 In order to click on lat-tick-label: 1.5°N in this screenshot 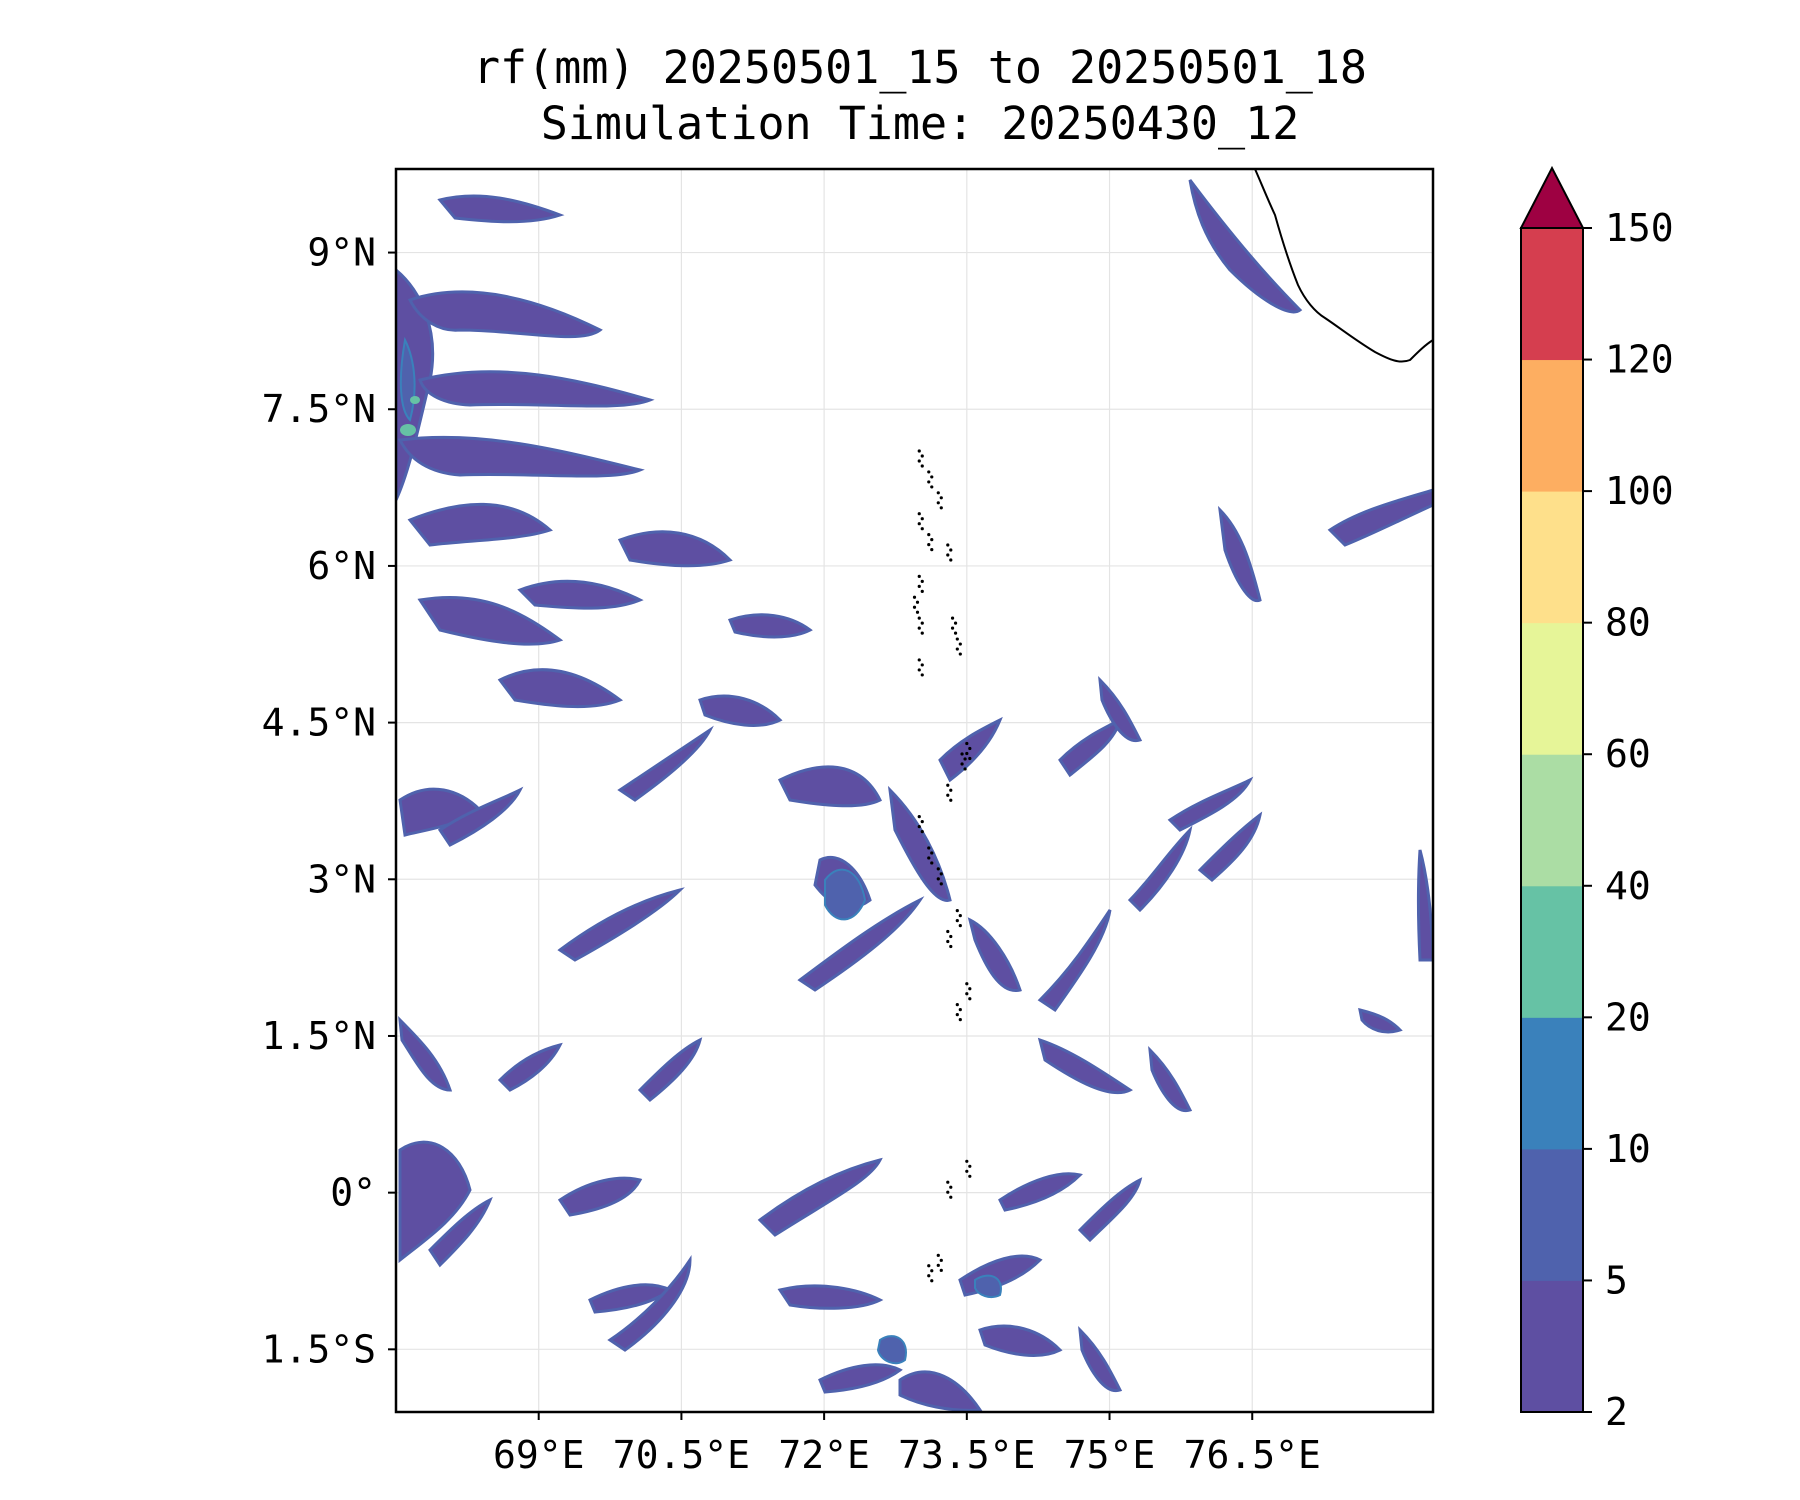, I will do `click(319, 1036)`.